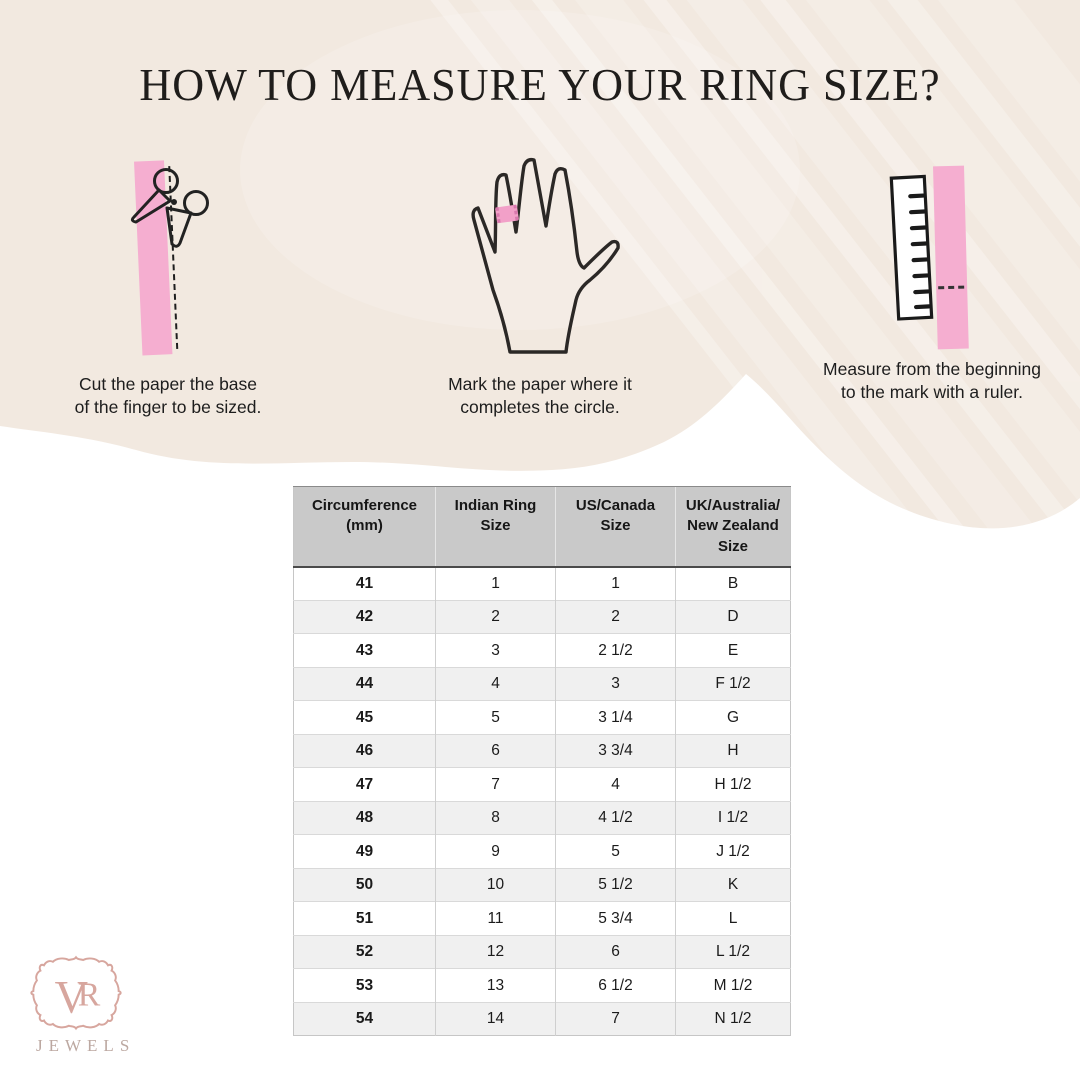 Image resolution: width=1080 pixels, height=1080 pixels. What do you see at coordinates (364, 918) in the screenshot?
I see `table-cell: 51` at bounding box center [364, 918].